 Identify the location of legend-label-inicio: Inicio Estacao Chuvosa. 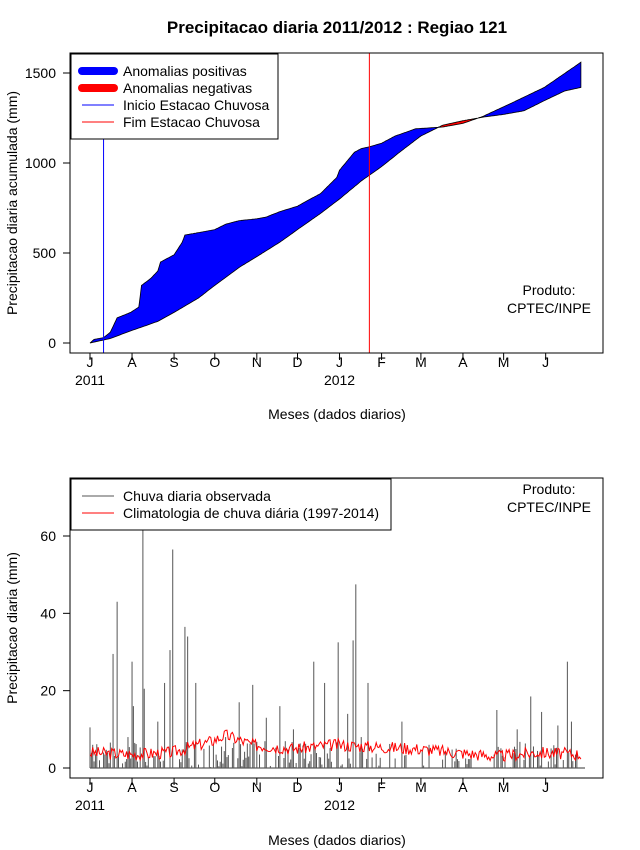
(196, 105).